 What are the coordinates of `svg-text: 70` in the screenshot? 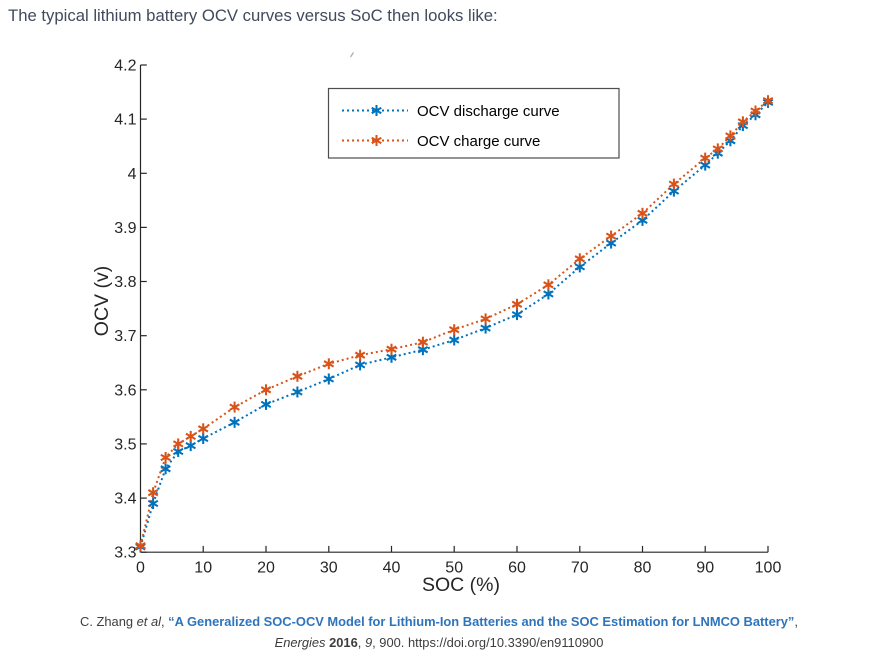 It's located at (580, 568).